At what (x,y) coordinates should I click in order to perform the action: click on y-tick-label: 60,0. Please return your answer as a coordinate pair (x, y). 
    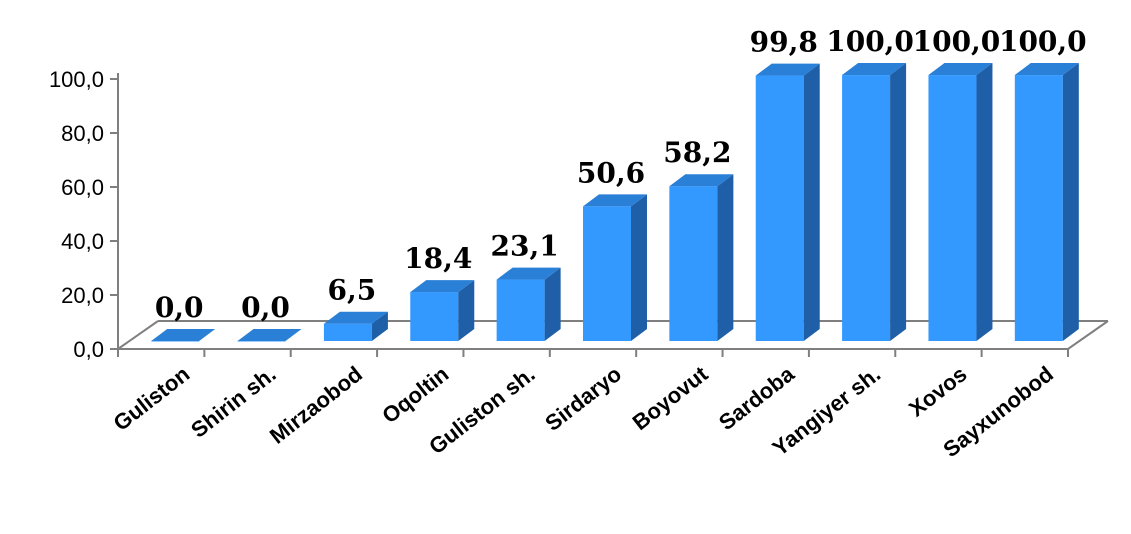
    Looking at the image, I should click on (82, 187).